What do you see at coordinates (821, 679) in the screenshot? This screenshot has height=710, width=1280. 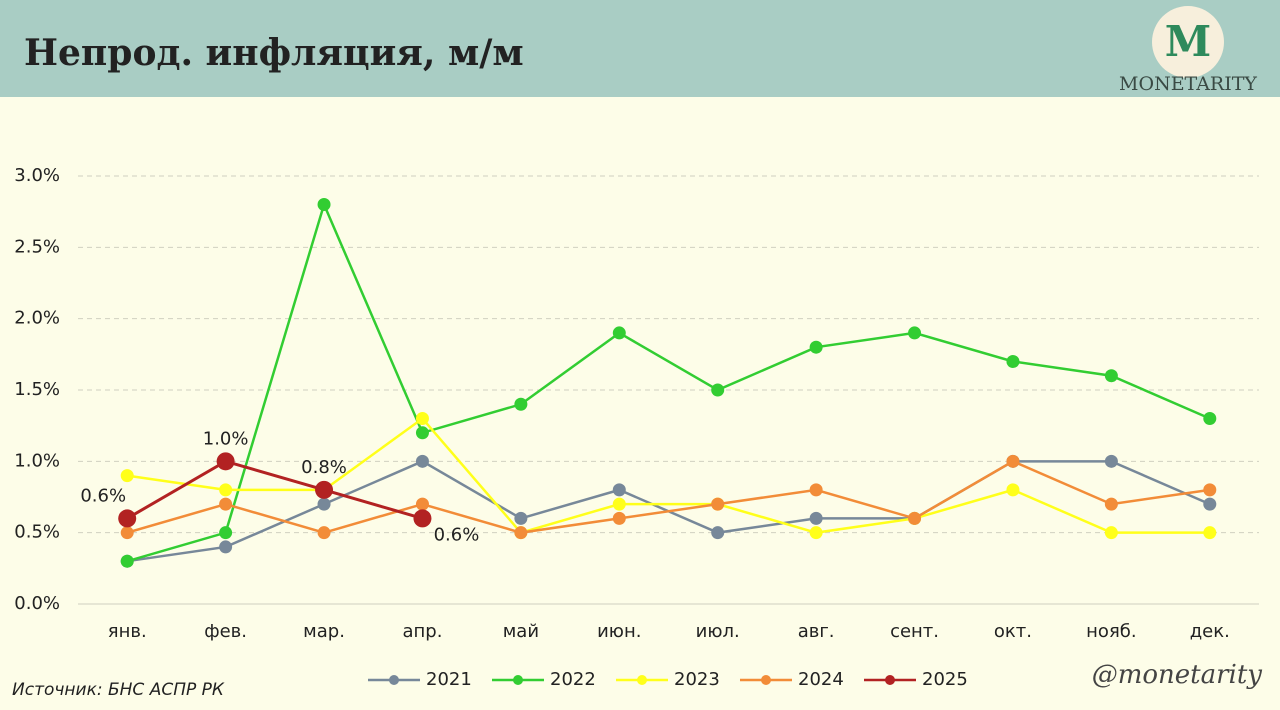 I see `legend-label: 2024` at bounding box center [821, 679].